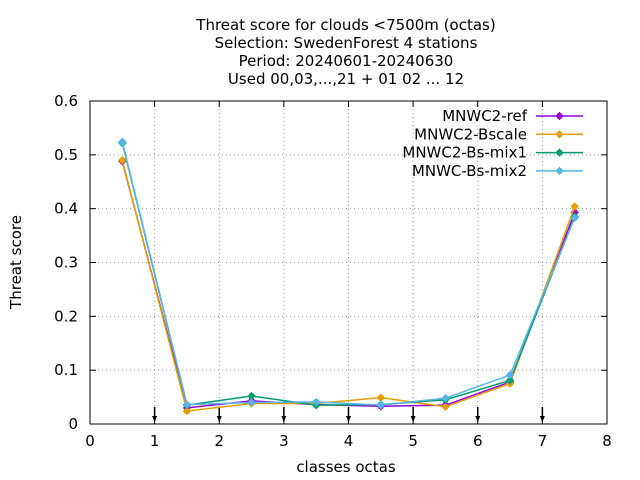 Image resolution: width=640 pixels, height=480 pixels. Describe the element at coordinates (346, 79) in the screenshot. I see `title-line-4: Used 00,03,...,21 + 01 02 ... 12` at that location.